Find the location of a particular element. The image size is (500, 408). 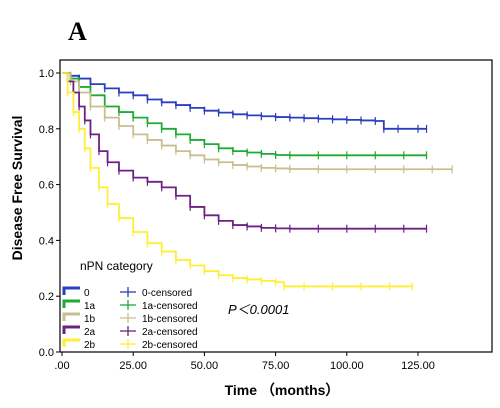

legend-censored-label-2b: 2b-censored is located at coordinates (170, 345).